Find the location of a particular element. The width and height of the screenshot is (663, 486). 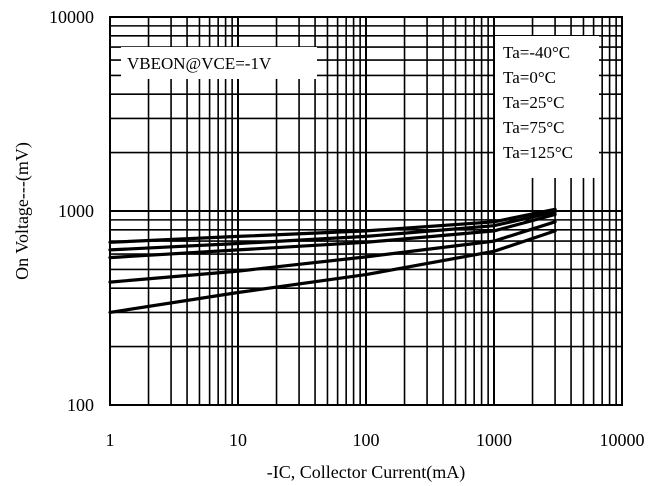

x-tick-label: 1000 is located at coordinates (494, 440).